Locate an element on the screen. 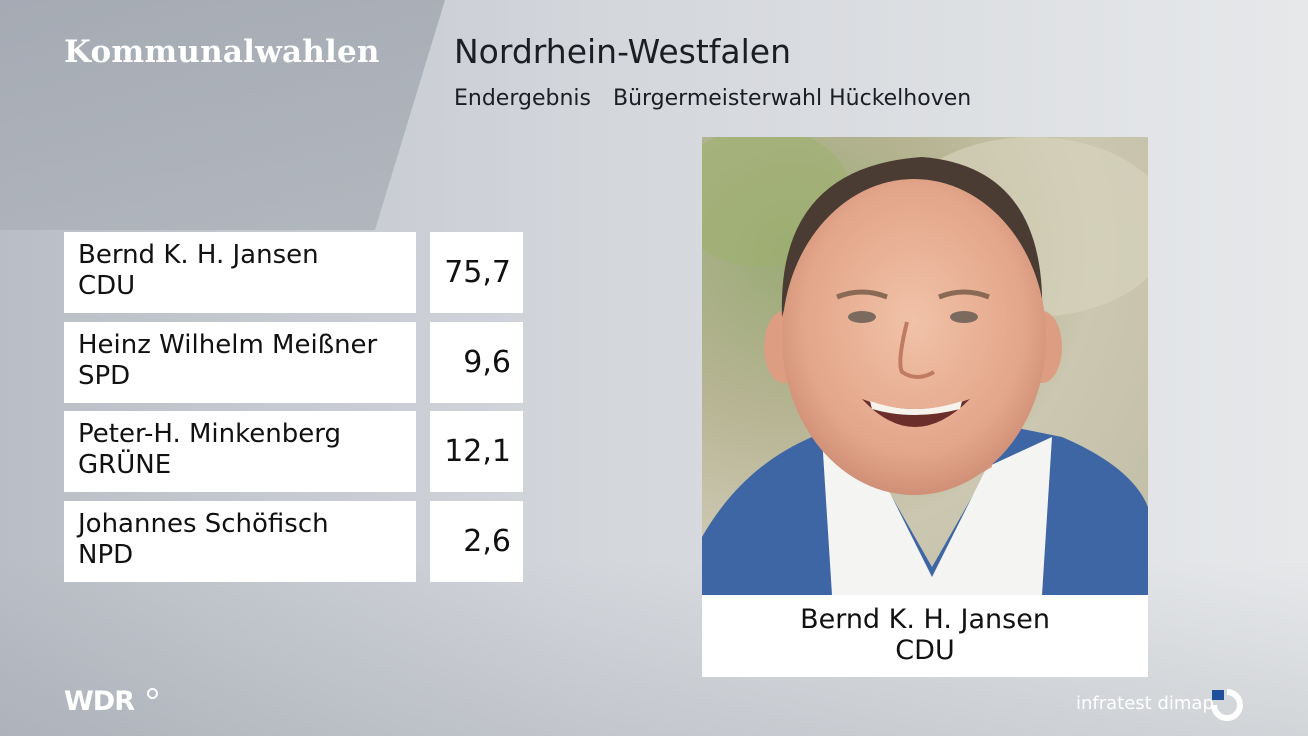  winner-name: Bernd K. H. Jansen is located at coordinates (925, 619).